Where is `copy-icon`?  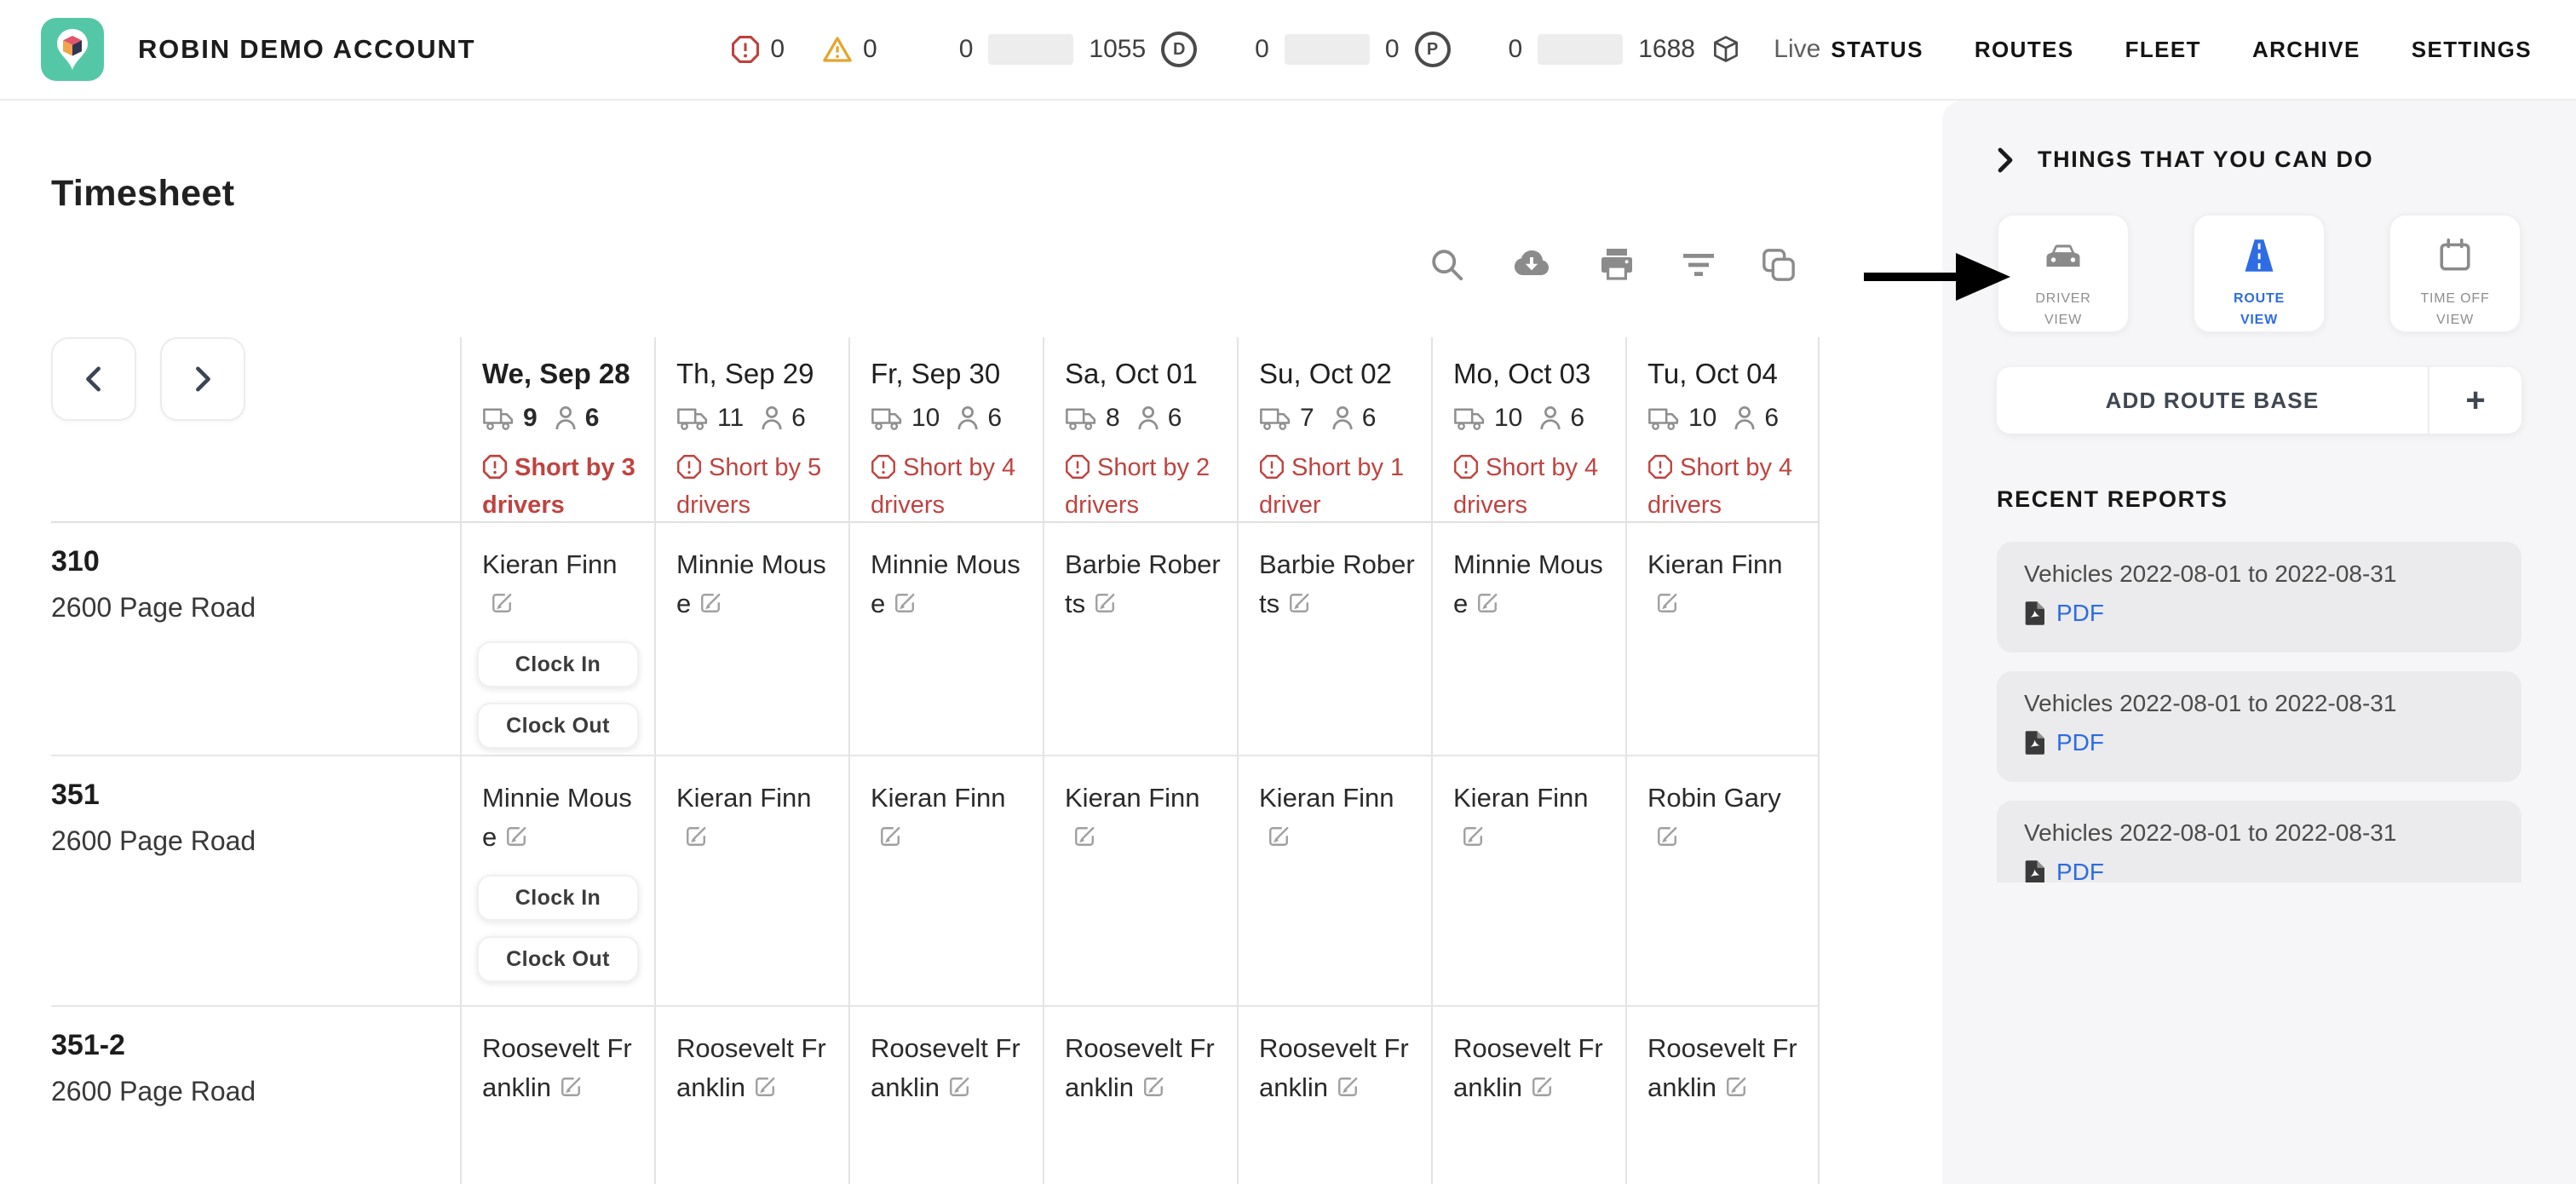
copy-icon is located at coordinates (1779, 265).